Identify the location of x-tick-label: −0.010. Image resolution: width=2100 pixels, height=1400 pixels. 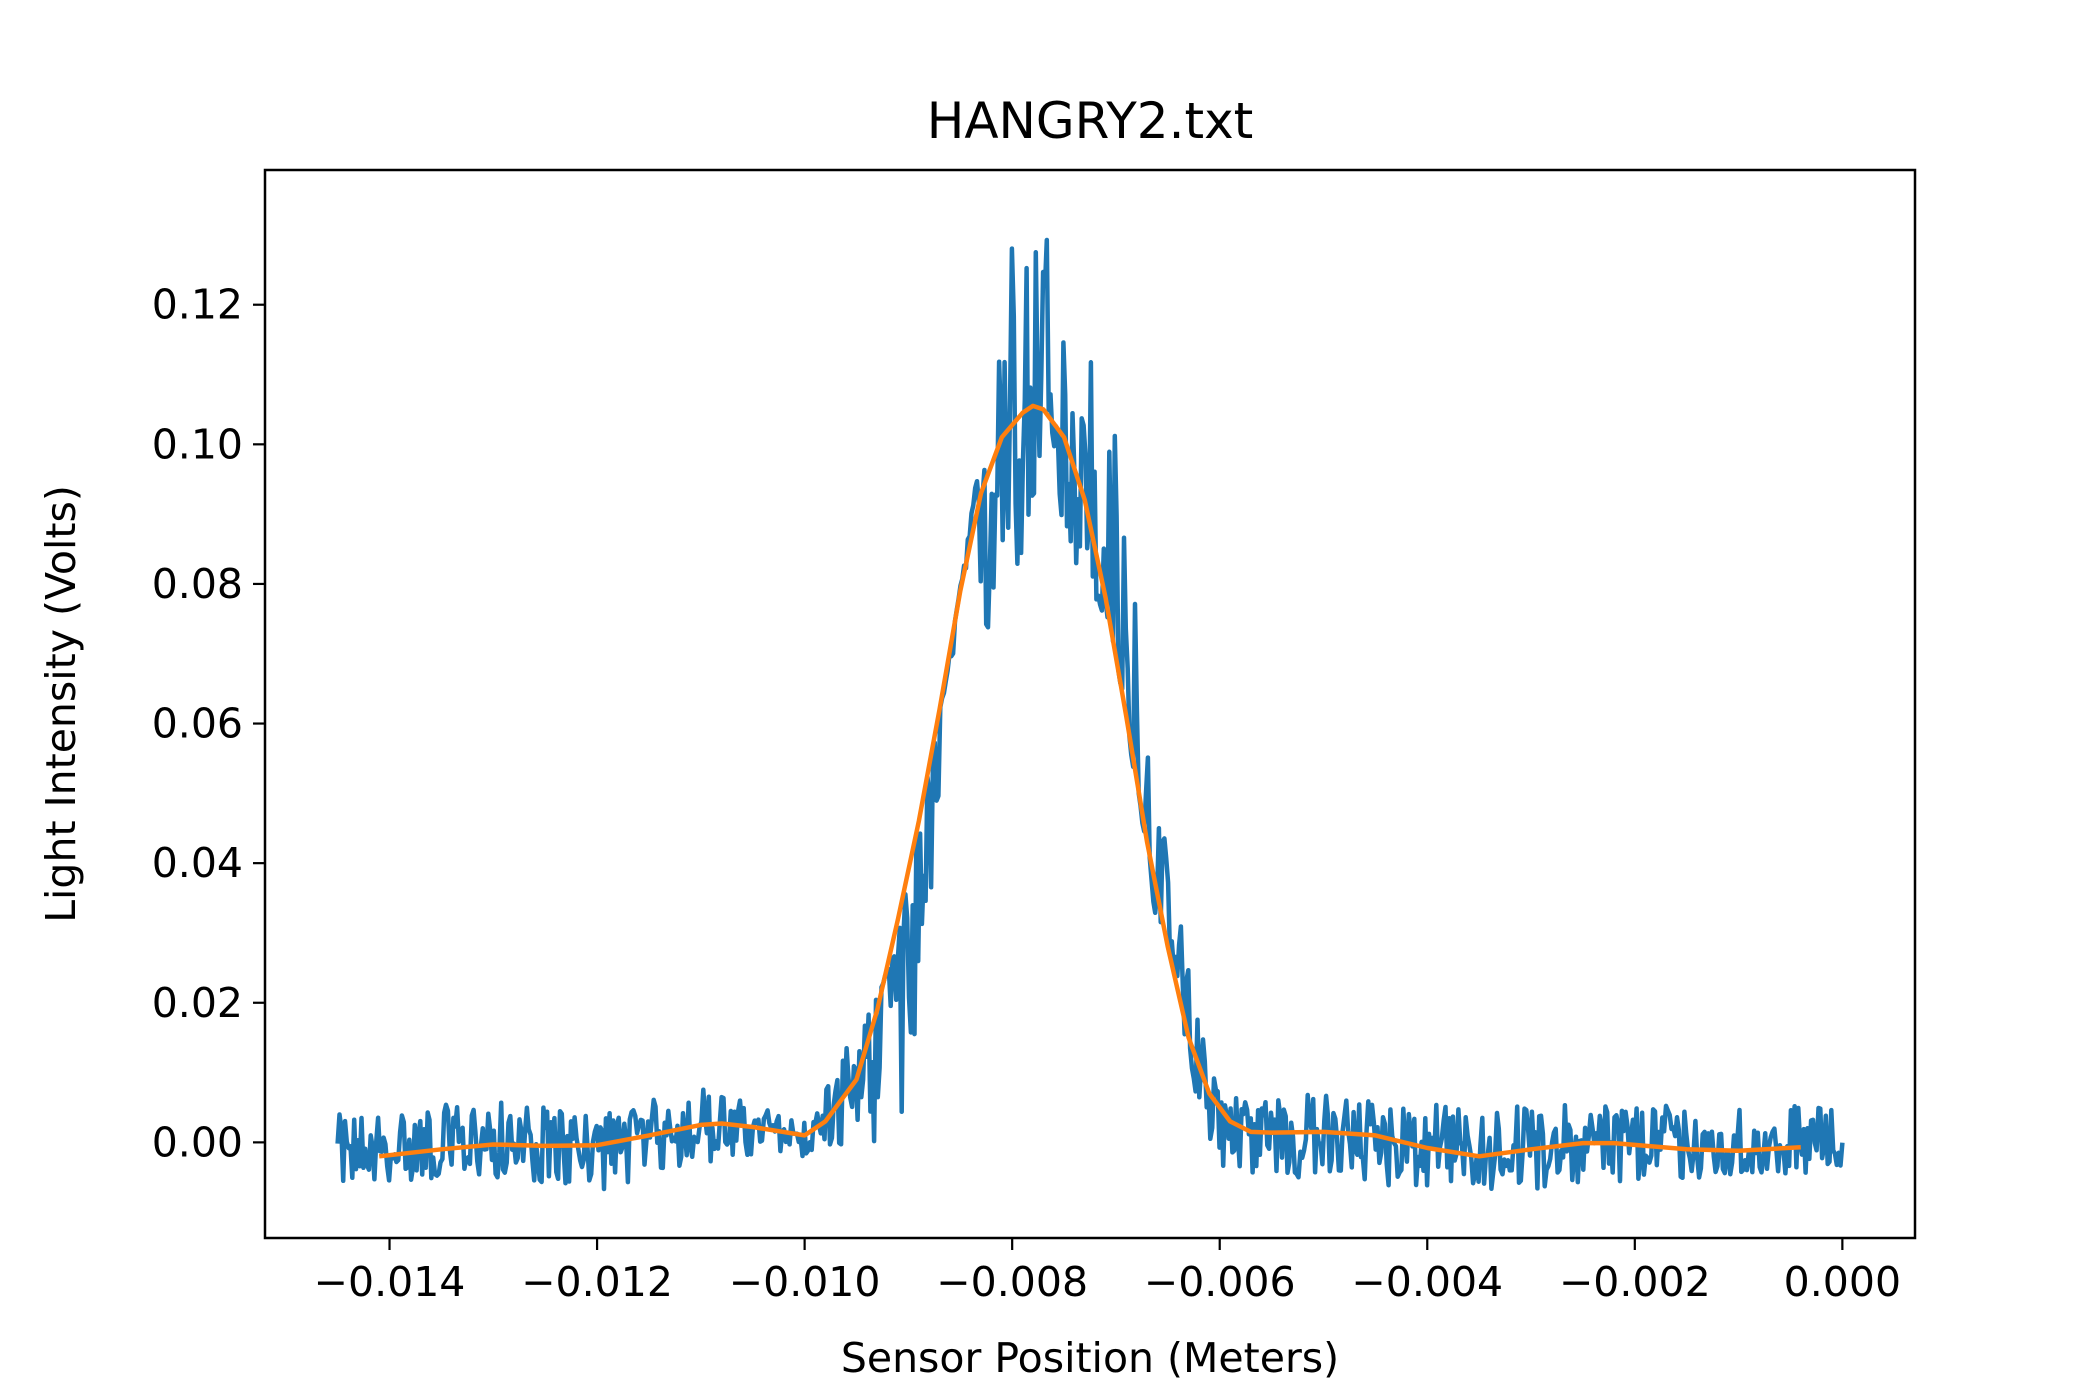
(805, 1282).